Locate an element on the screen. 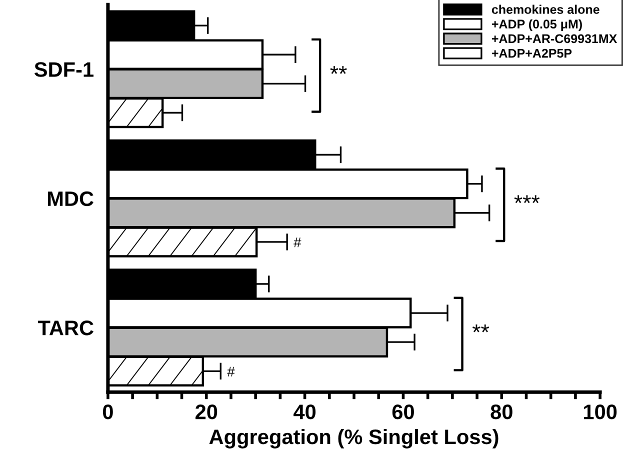 The width and height of the screenshot is (635, 456). legend-label: +ADP+AR-C69931MX is located at coordinates (555, 39).